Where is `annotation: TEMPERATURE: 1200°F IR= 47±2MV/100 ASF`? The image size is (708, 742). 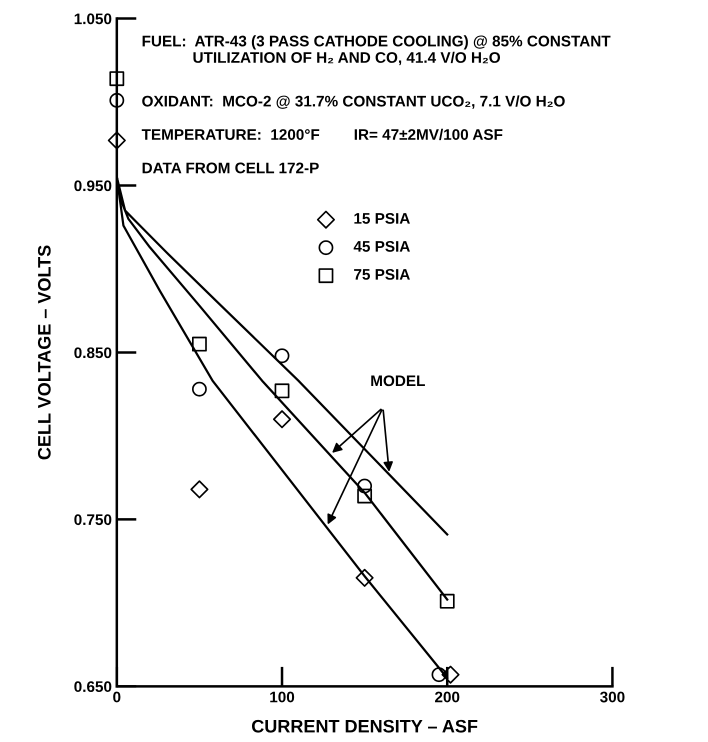
annotation: TEMPERATURE: 1200°F IR= 47±2MV/100 ASF is located at coordinates (322, 134).